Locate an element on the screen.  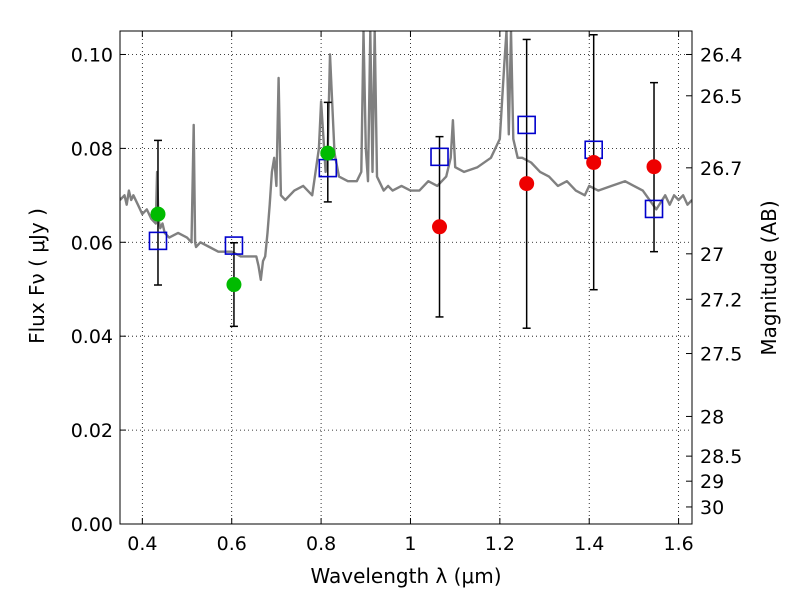
mag-tick-label: 27.5 is located at coordinates (721, 355).